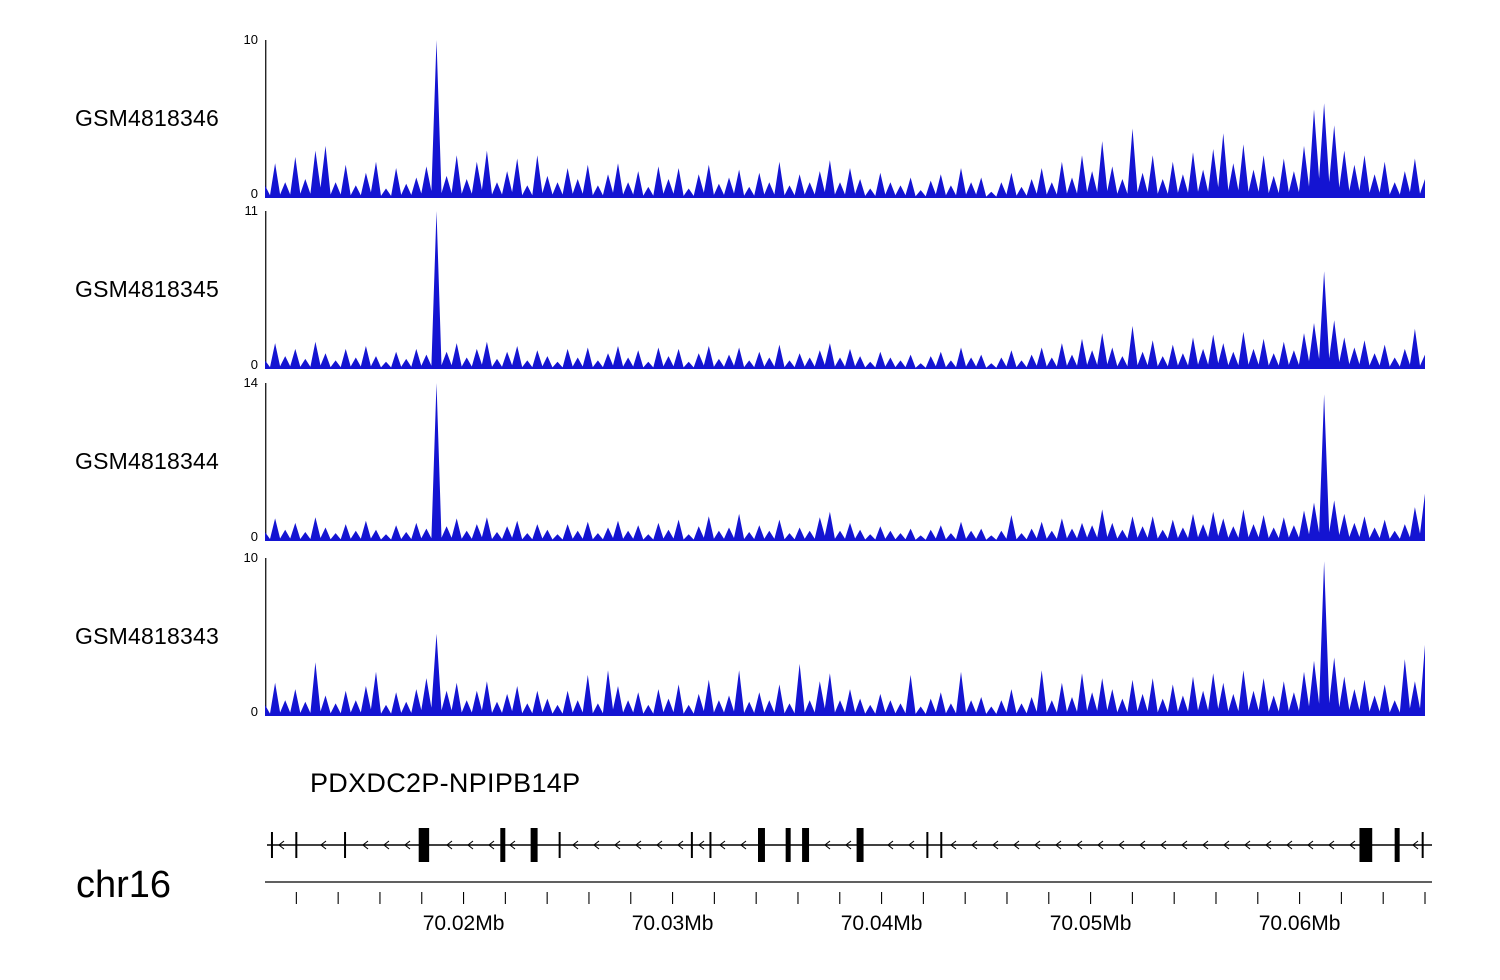  I want to click on track-label-gsm4818345: GSM4818345, so click(147, 289).